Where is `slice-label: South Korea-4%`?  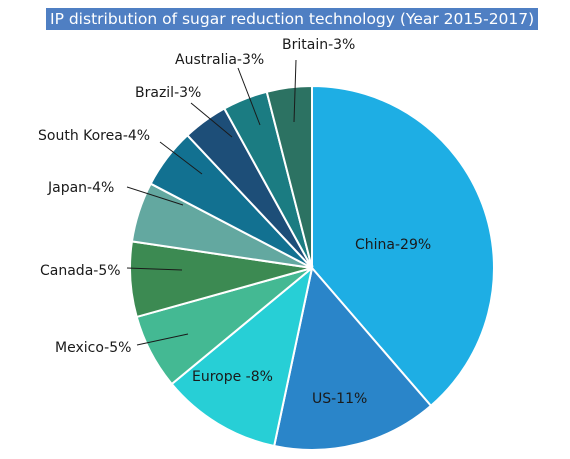 slice-label: South Korea-4% is located at coordinates (94, 136).